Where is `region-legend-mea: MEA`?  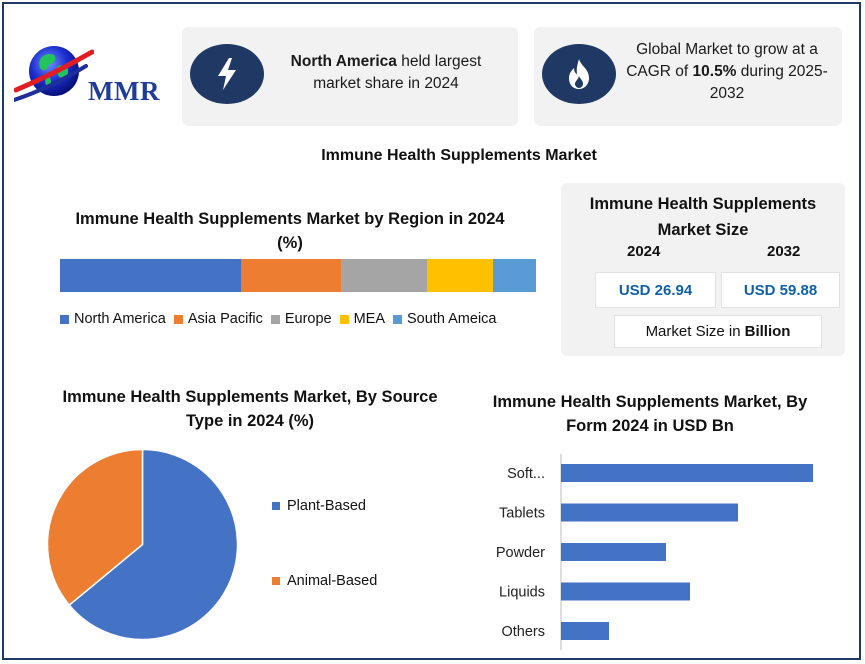 region-legend-mea: MEA is located at coordinates (362, 319).